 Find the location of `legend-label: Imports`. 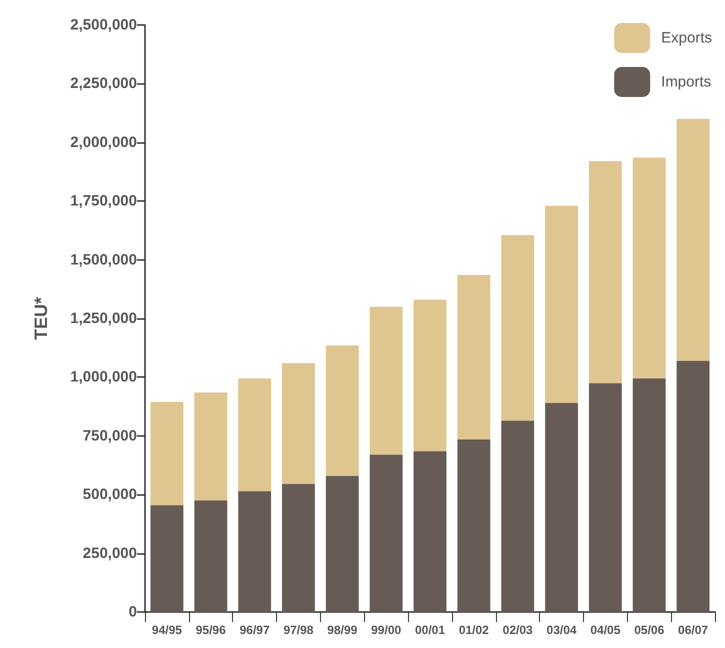

legend-label: Imports is located at coordinates (686, 82).